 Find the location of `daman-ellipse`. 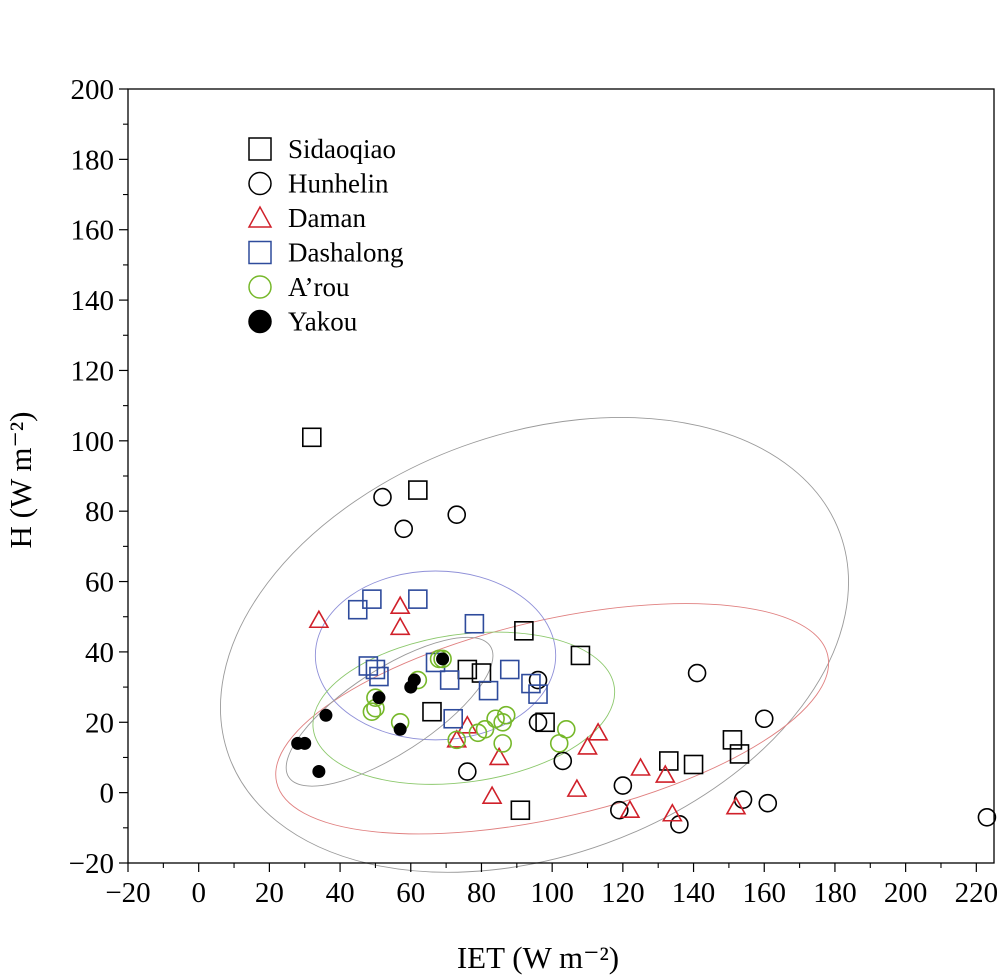

daman-ellipse is located at coordinates (552, 719).